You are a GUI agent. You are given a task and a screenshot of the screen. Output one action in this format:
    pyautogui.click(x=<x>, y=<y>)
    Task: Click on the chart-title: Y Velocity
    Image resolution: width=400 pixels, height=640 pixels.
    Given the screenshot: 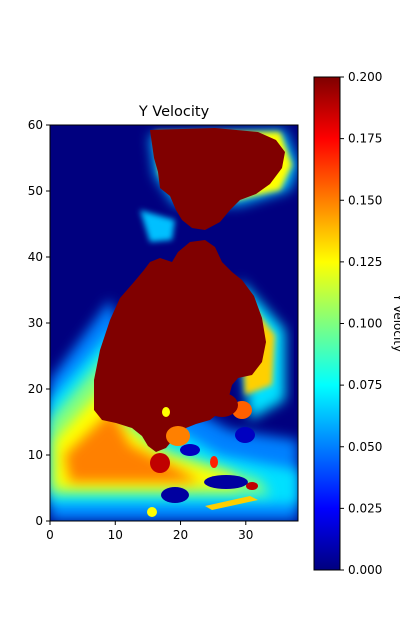 What is the action you would take?
    pyautogui.click(x=174, y=112)
    